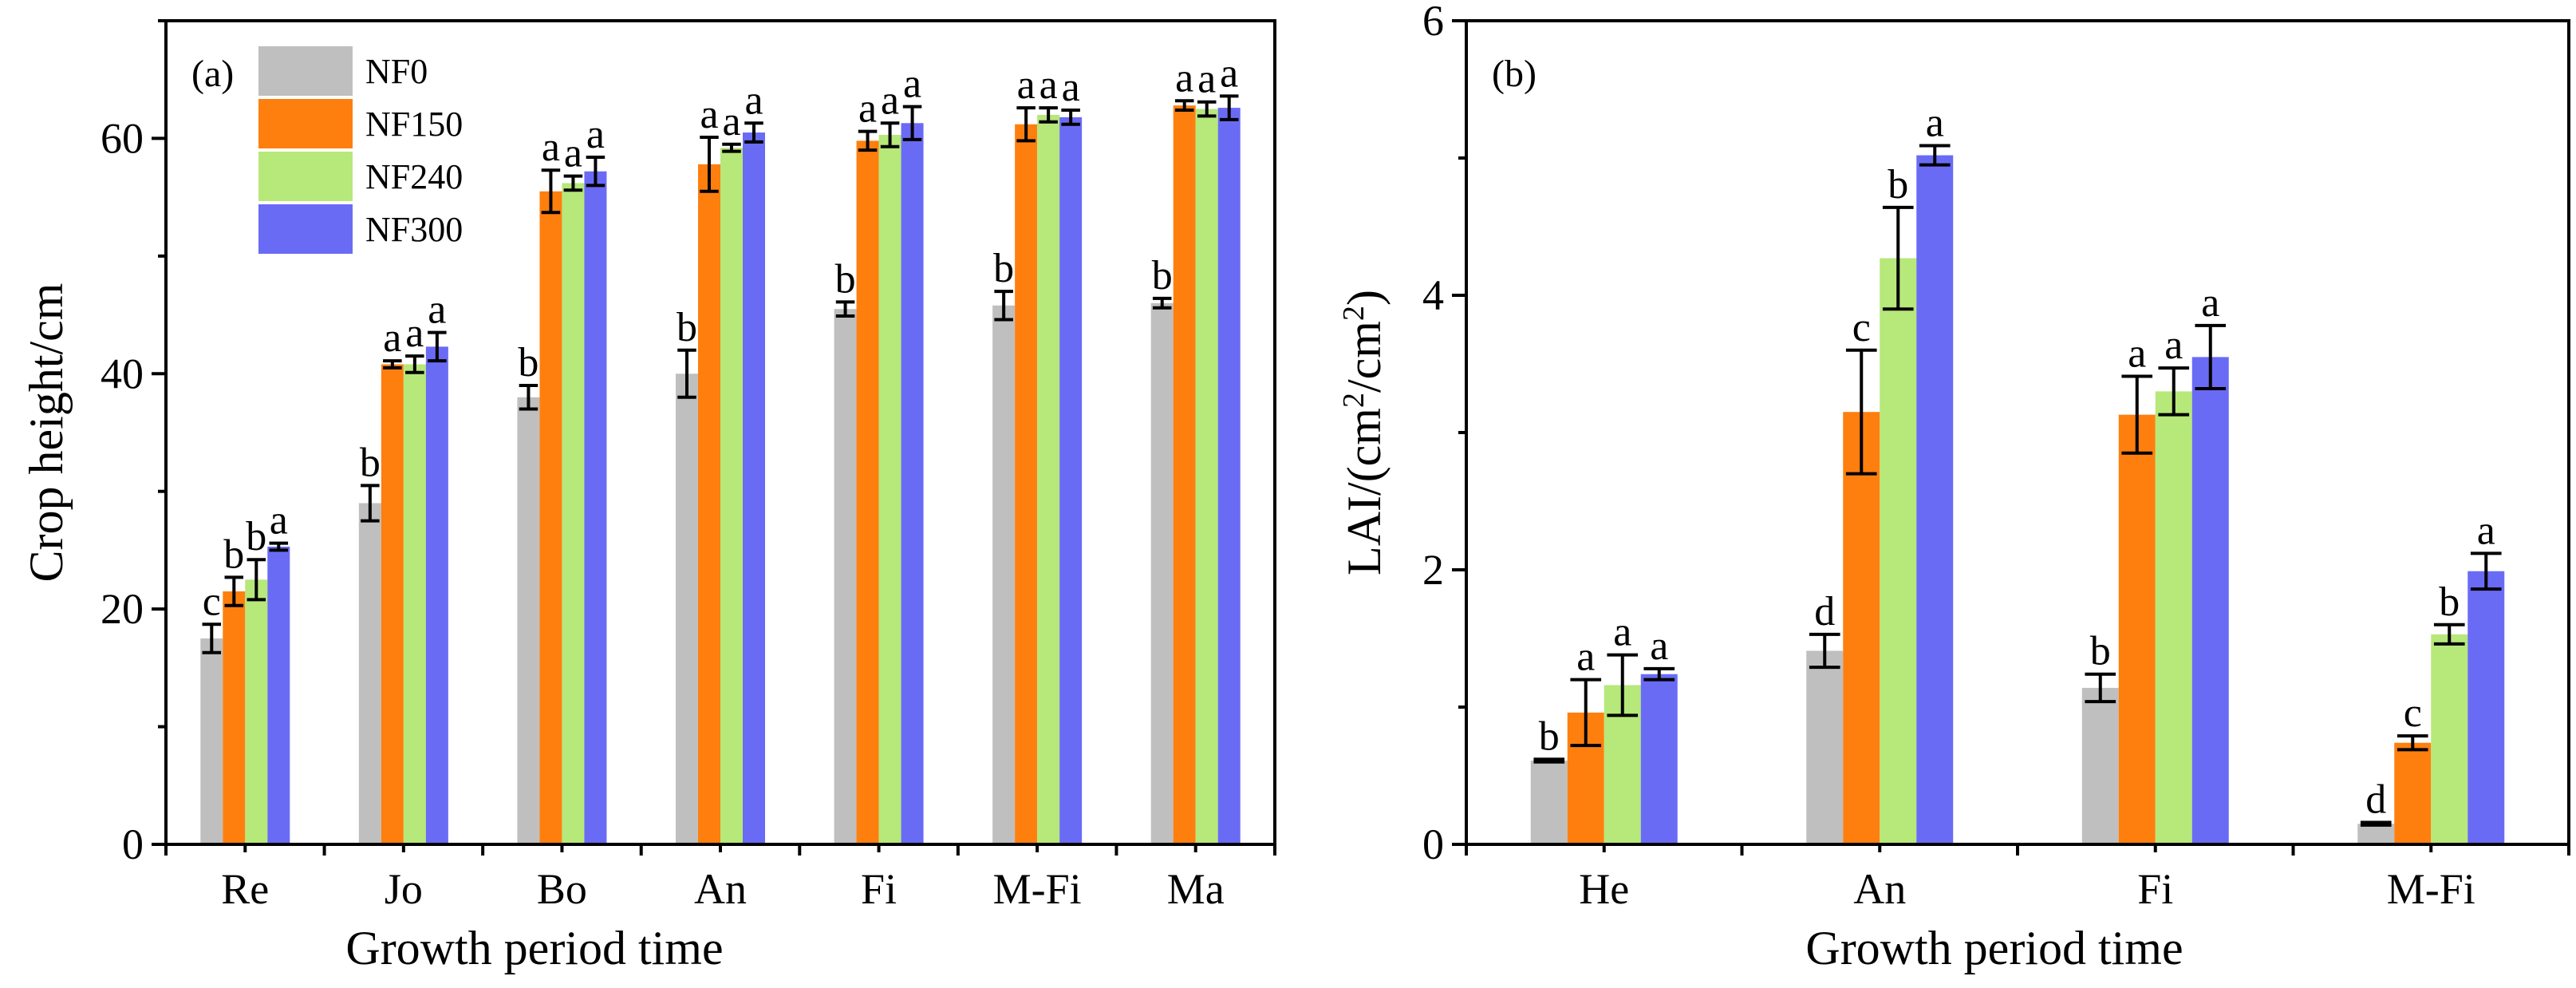  I want to click on significance-letter-NF240-An: a, so click(731, 121).